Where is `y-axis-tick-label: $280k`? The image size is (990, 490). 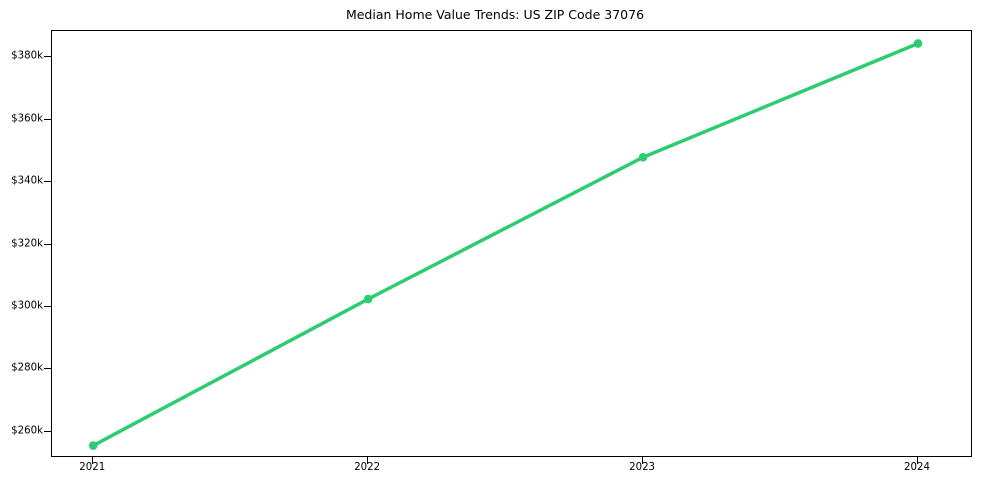 y-axis-tick-label: $280k is located at coordinates (27, 368).